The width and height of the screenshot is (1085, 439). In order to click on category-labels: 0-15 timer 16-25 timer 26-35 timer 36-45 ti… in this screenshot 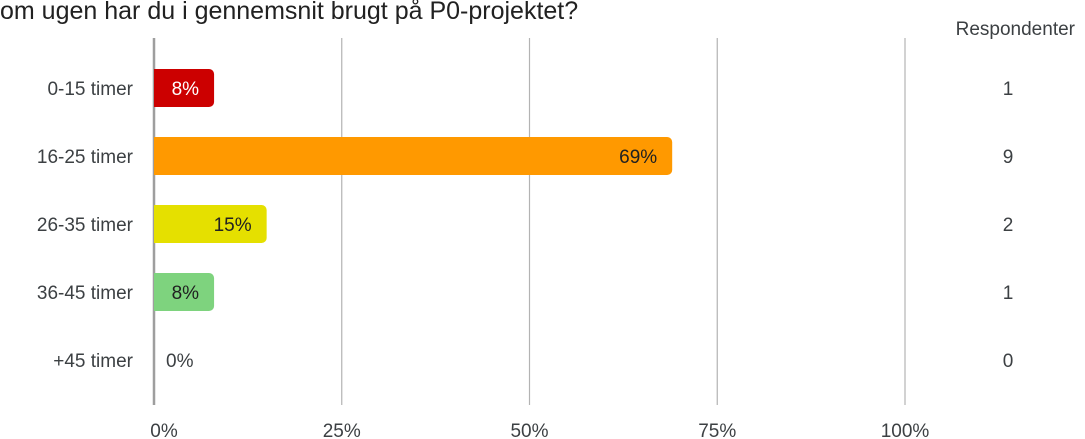, I will do `click(85, 225)`.